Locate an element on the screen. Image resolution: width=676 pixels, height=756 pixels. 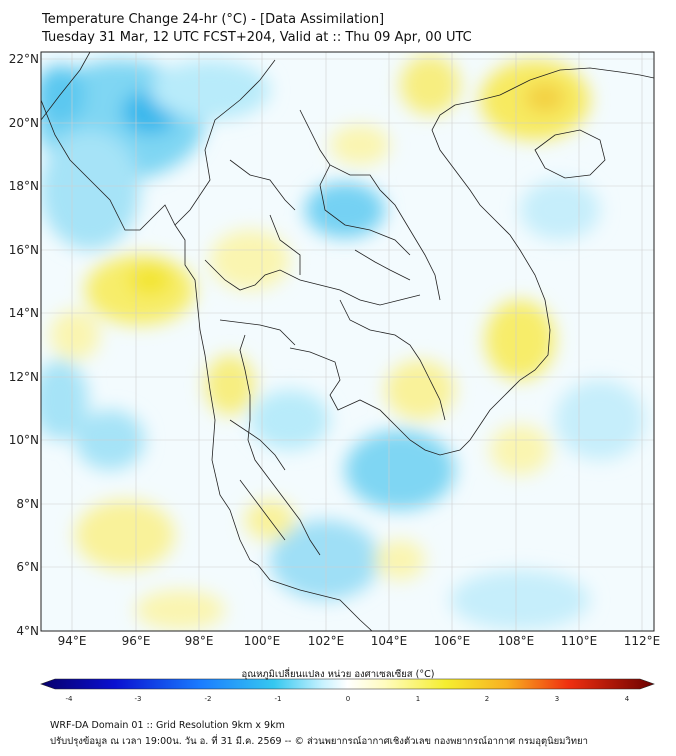
lon-label: 102°E is located at coordinates (326, 641).